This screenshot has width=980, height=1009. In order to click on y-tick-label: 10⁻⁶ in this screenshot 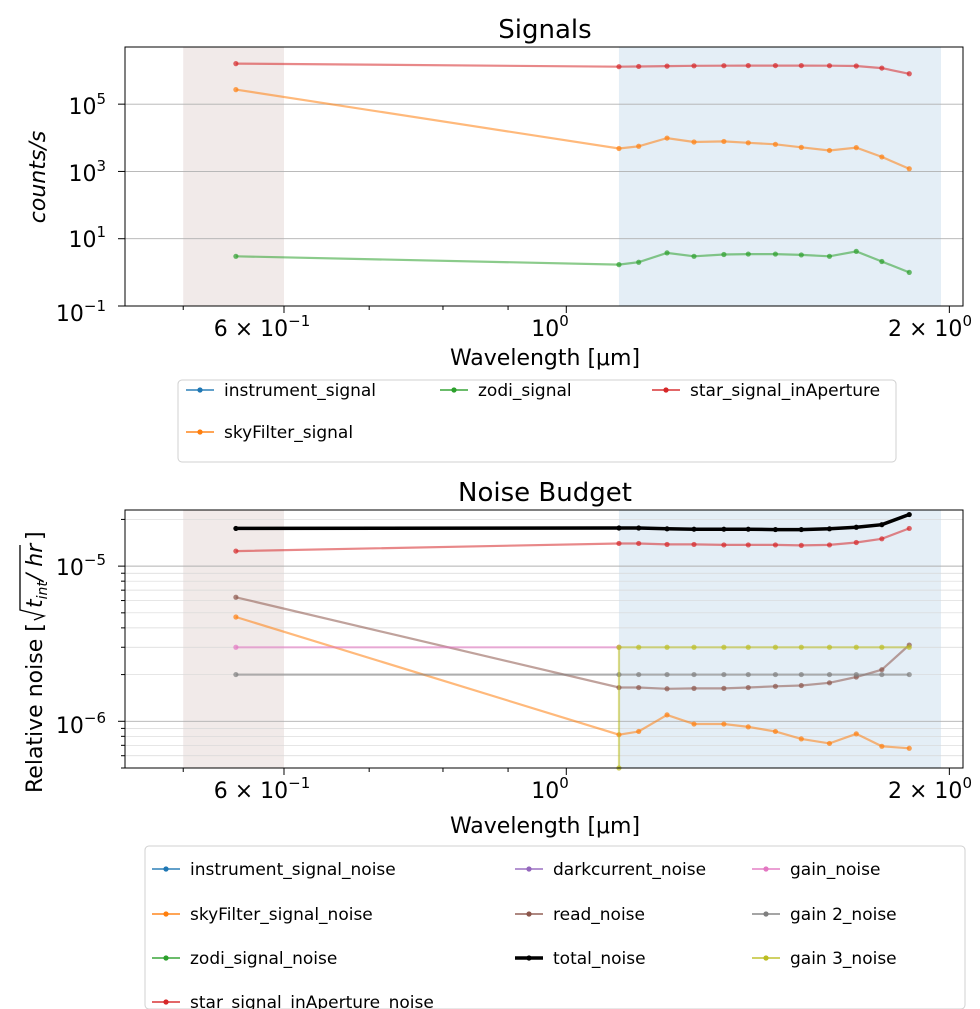, I will do `click(81, 724)`.